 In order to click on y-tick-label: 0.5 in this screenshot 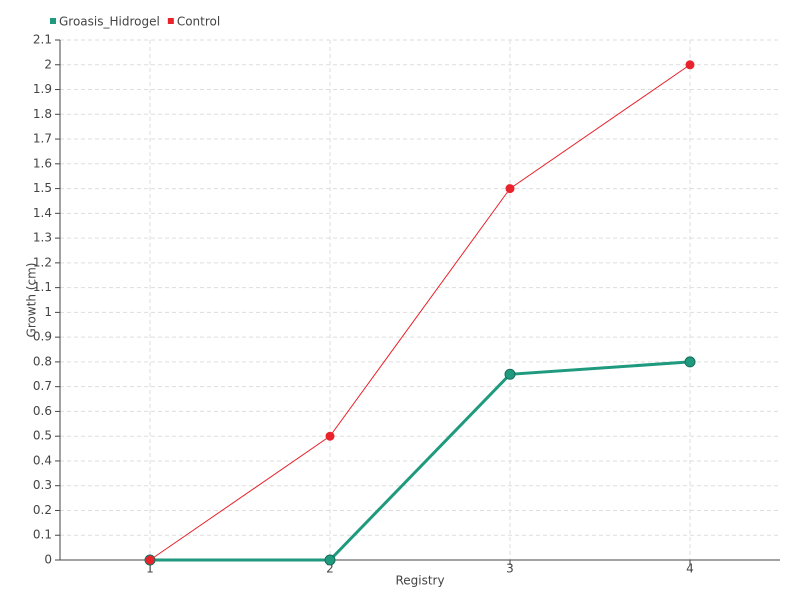, I will do `click(42, 436)`.